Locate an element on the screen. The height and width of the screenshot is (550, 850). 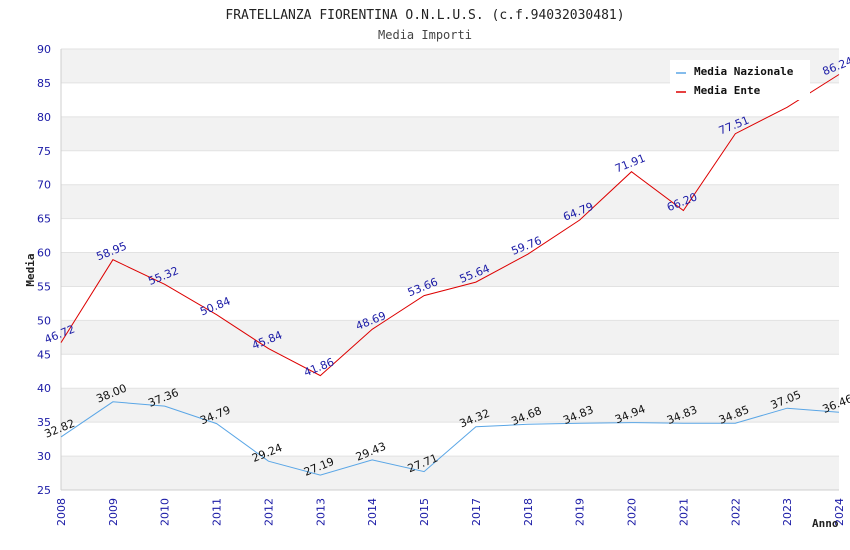
y-tick-label: 30 is located at coordinates (44, 456).